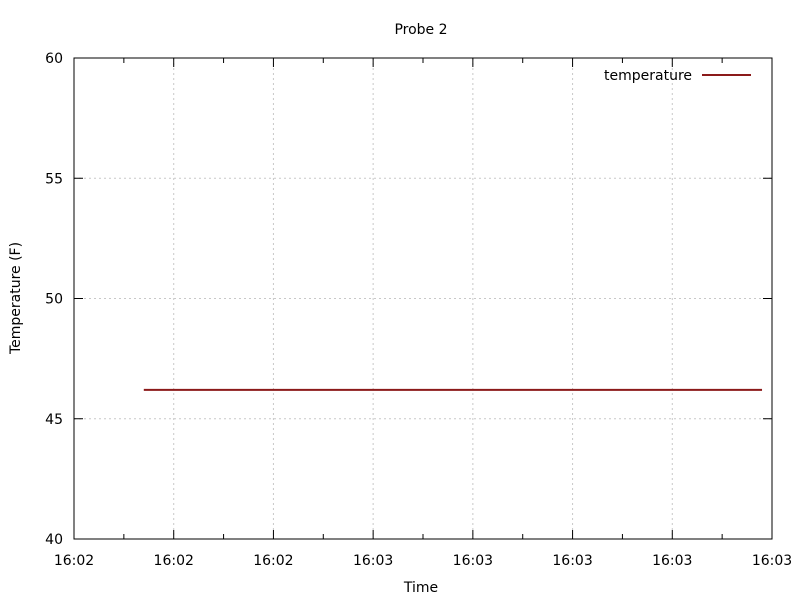 The width and height of the screenshot is (800, 600). What do you see at coordinates (16, 298) in the screenshot?
I see `y-axis-label: Temperature (F)` at bounding box center [16, 298].